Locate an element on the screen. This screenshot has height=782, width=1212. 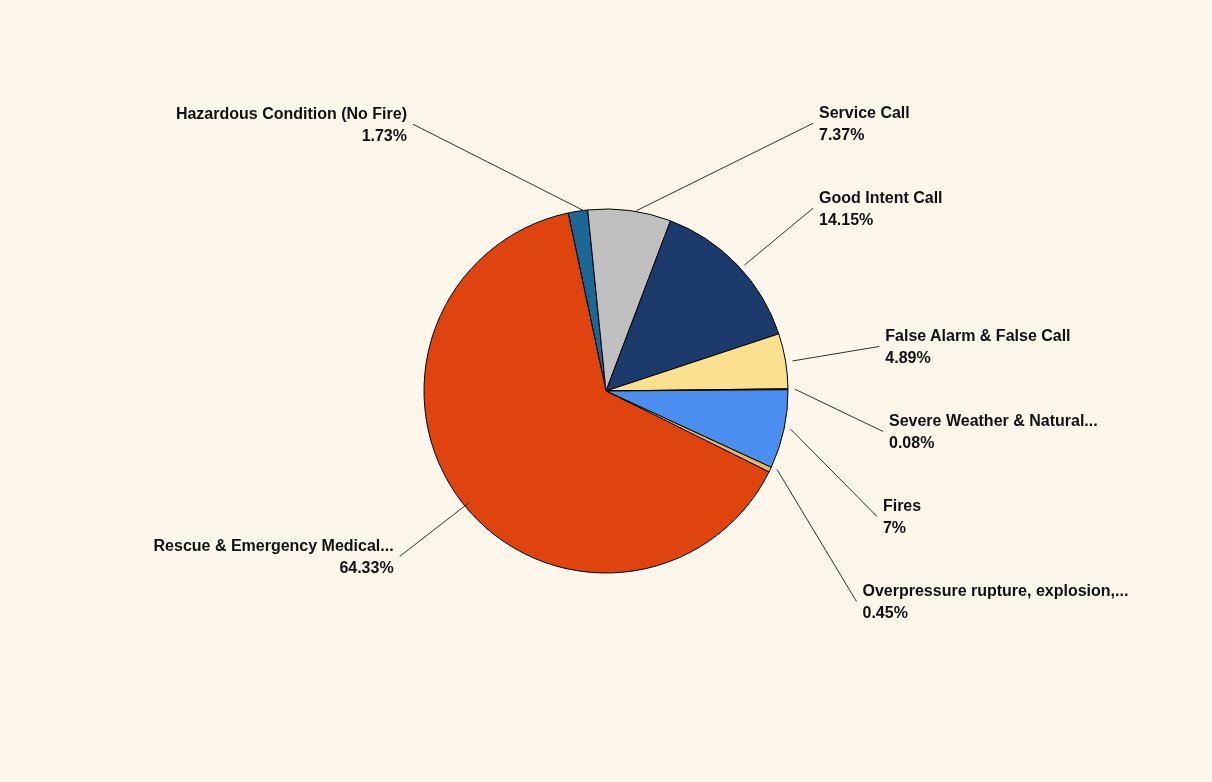
data-label: 4.89% is located at coordinates (908, 358).